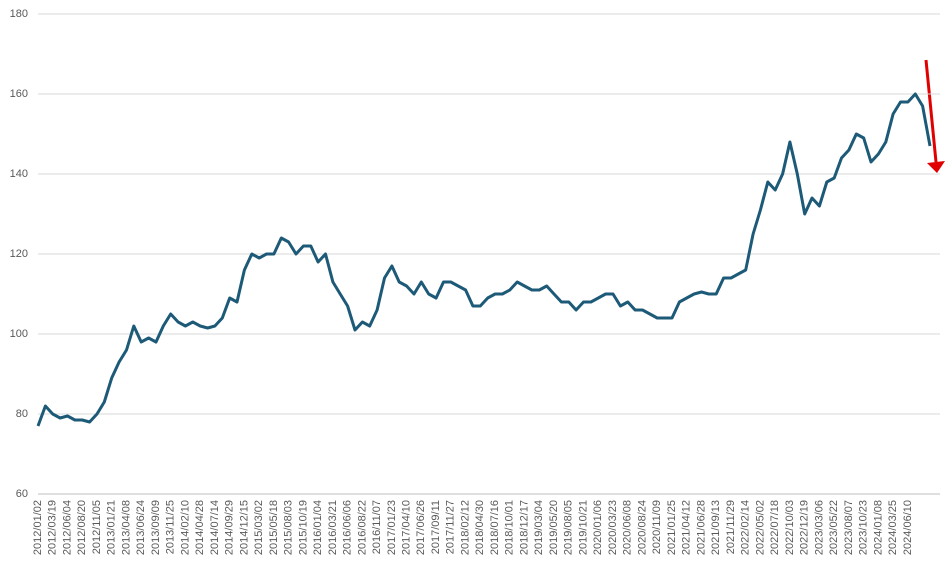 The width and height of the screenshot is (946, 573). Describe the element at coordinates (731, 527) in the screenshot. I see `x-tick-label: 2021/11/29` at that location.